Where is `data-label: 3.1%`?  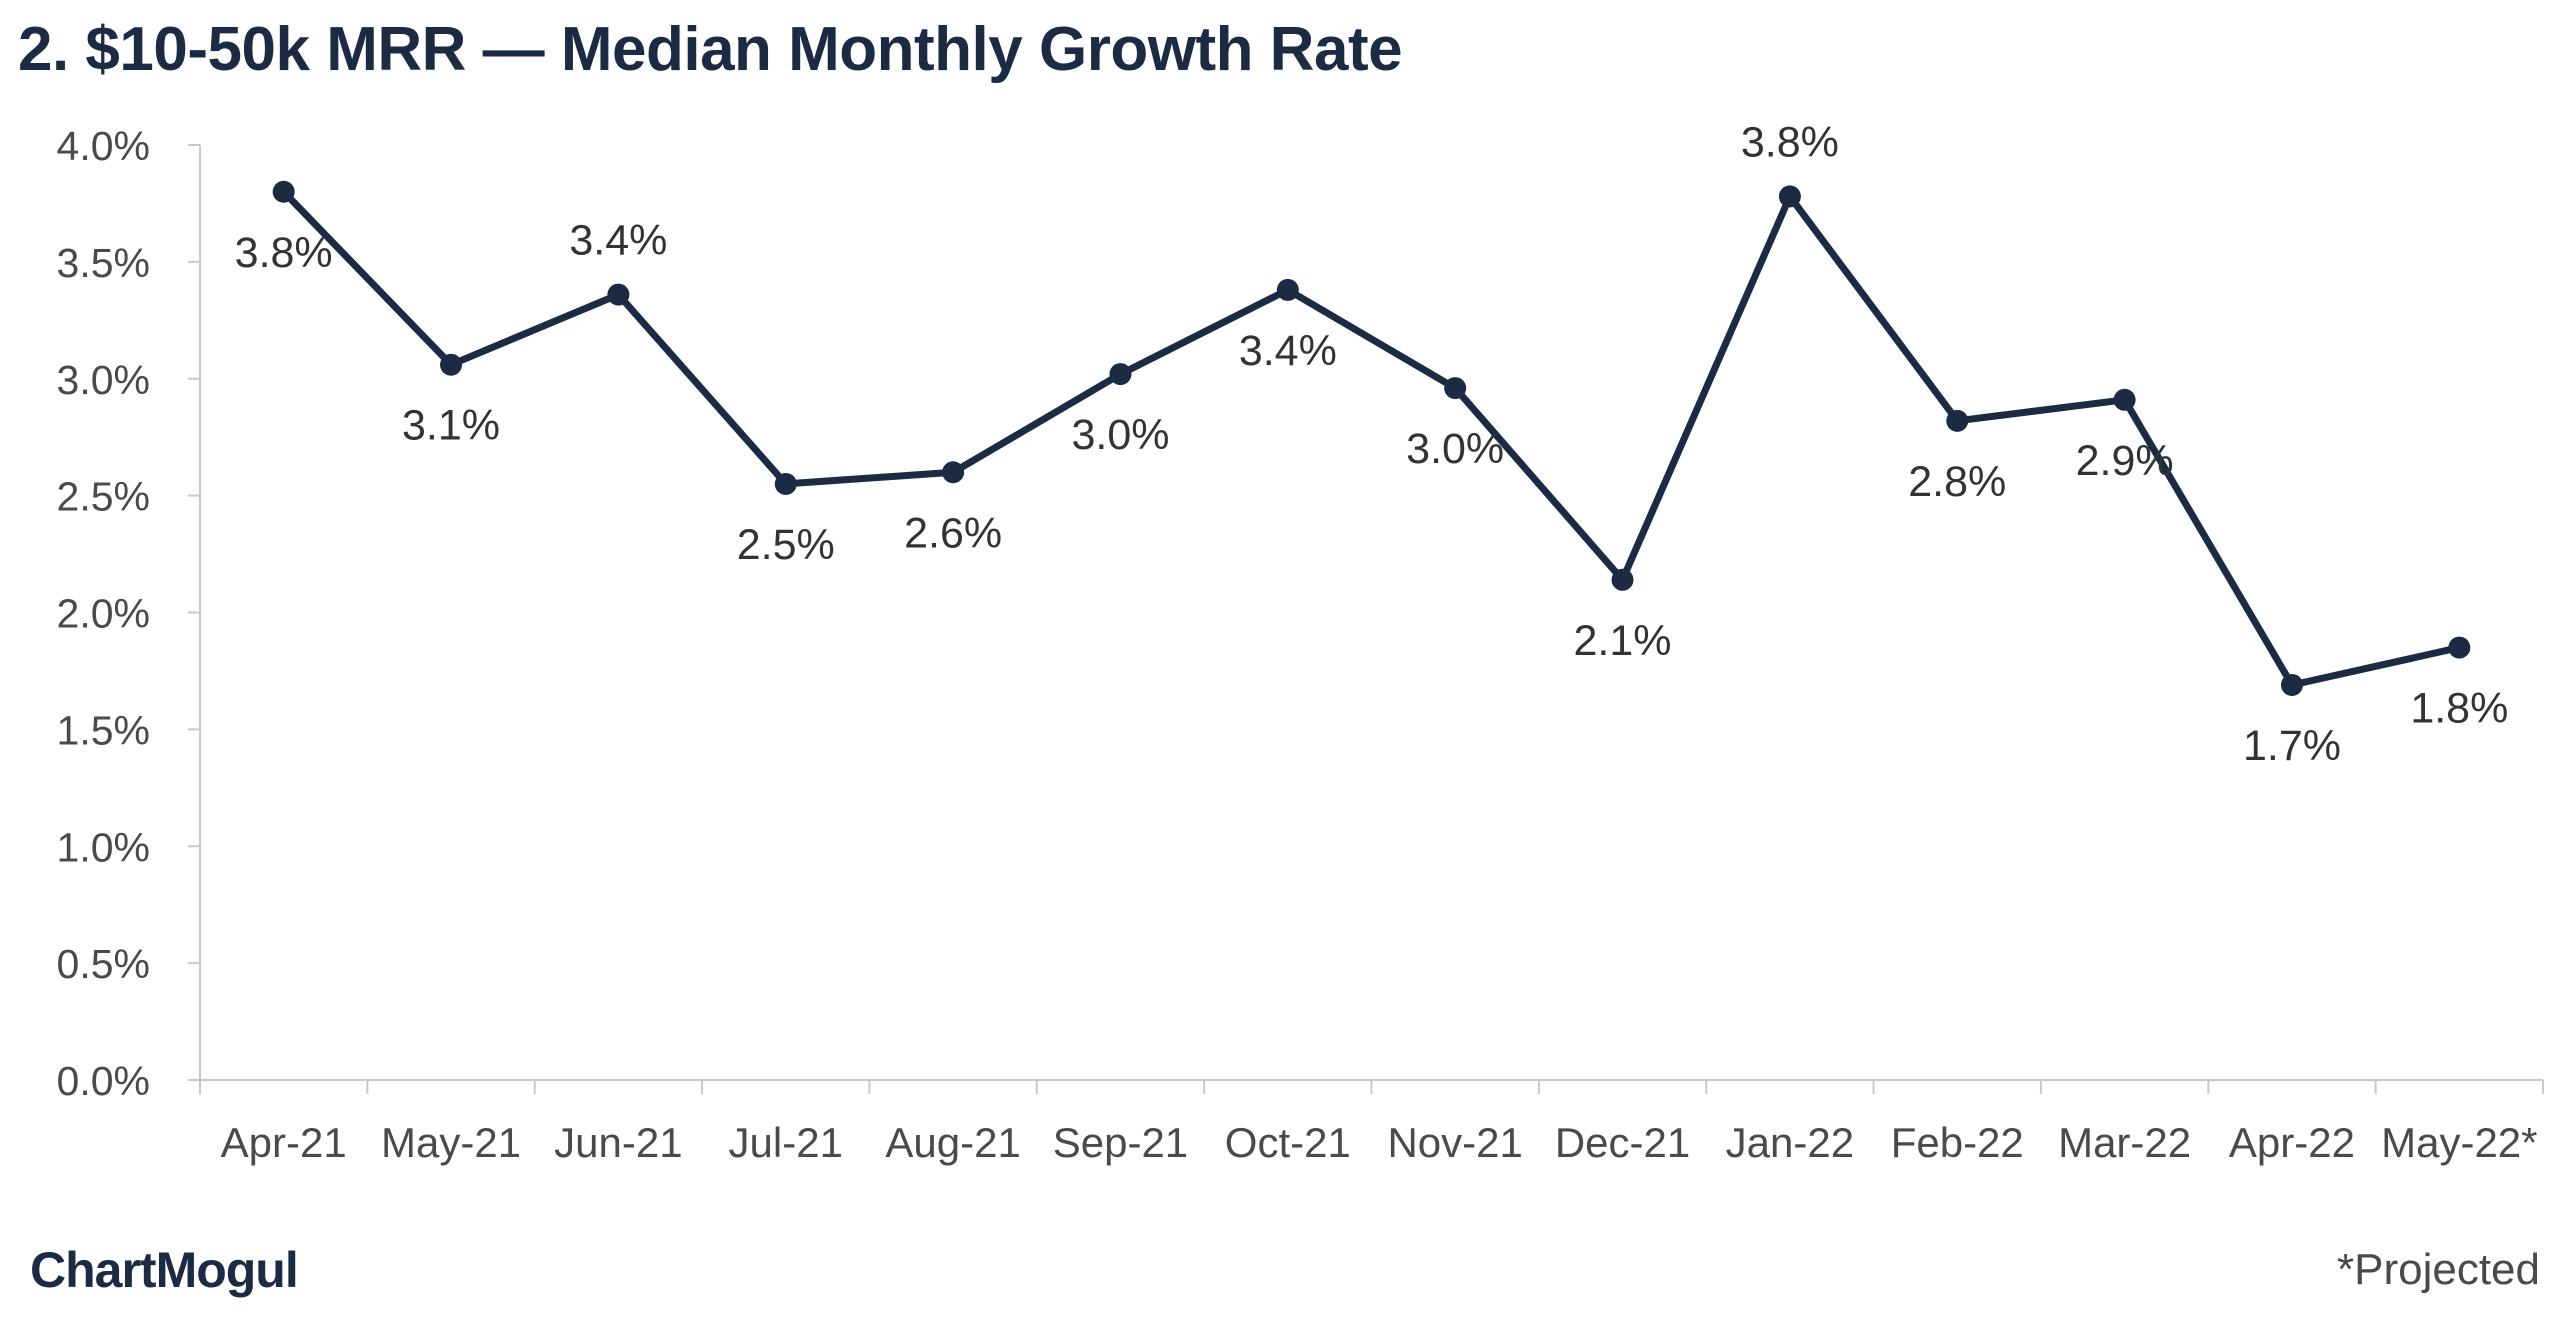
data-label: 3.1% is located at coordinates (451, 426).